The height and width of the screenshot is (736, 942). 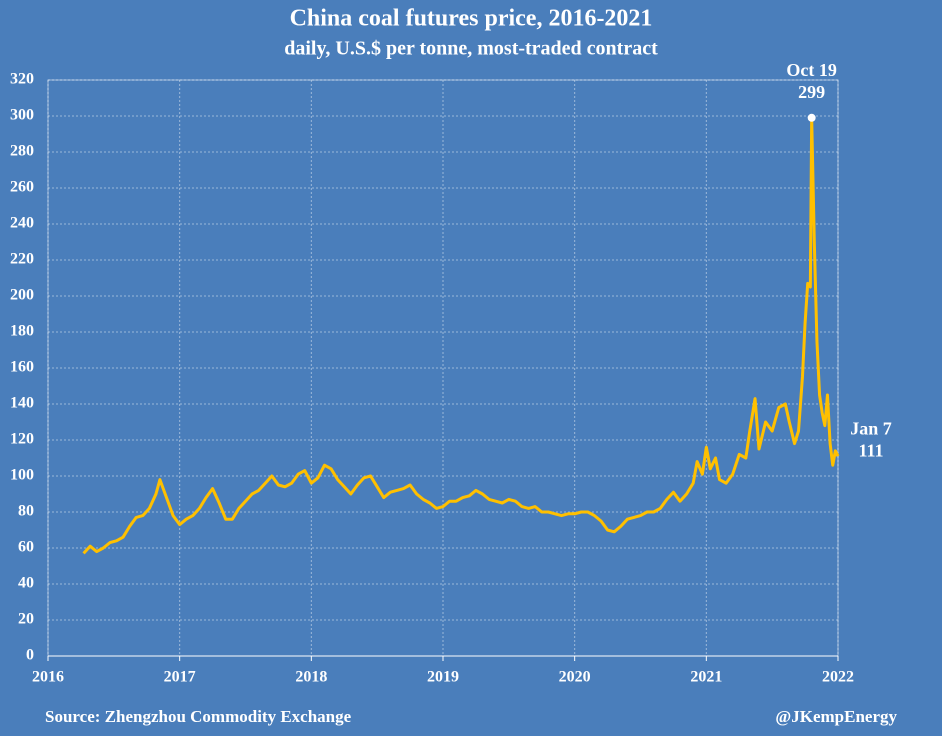 I want to click on source: Source: Zhengzhou Commodity Exchange, so click(x=198, y=716).